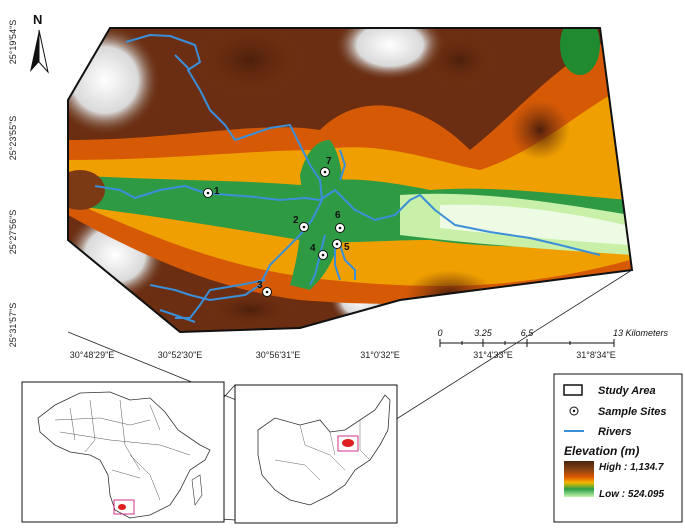 Image resolution: width=685 pixels, height=528 pixels. Describe the element at coordinates (460, 222) in the screenshot. I see `river-main-east` at that location.